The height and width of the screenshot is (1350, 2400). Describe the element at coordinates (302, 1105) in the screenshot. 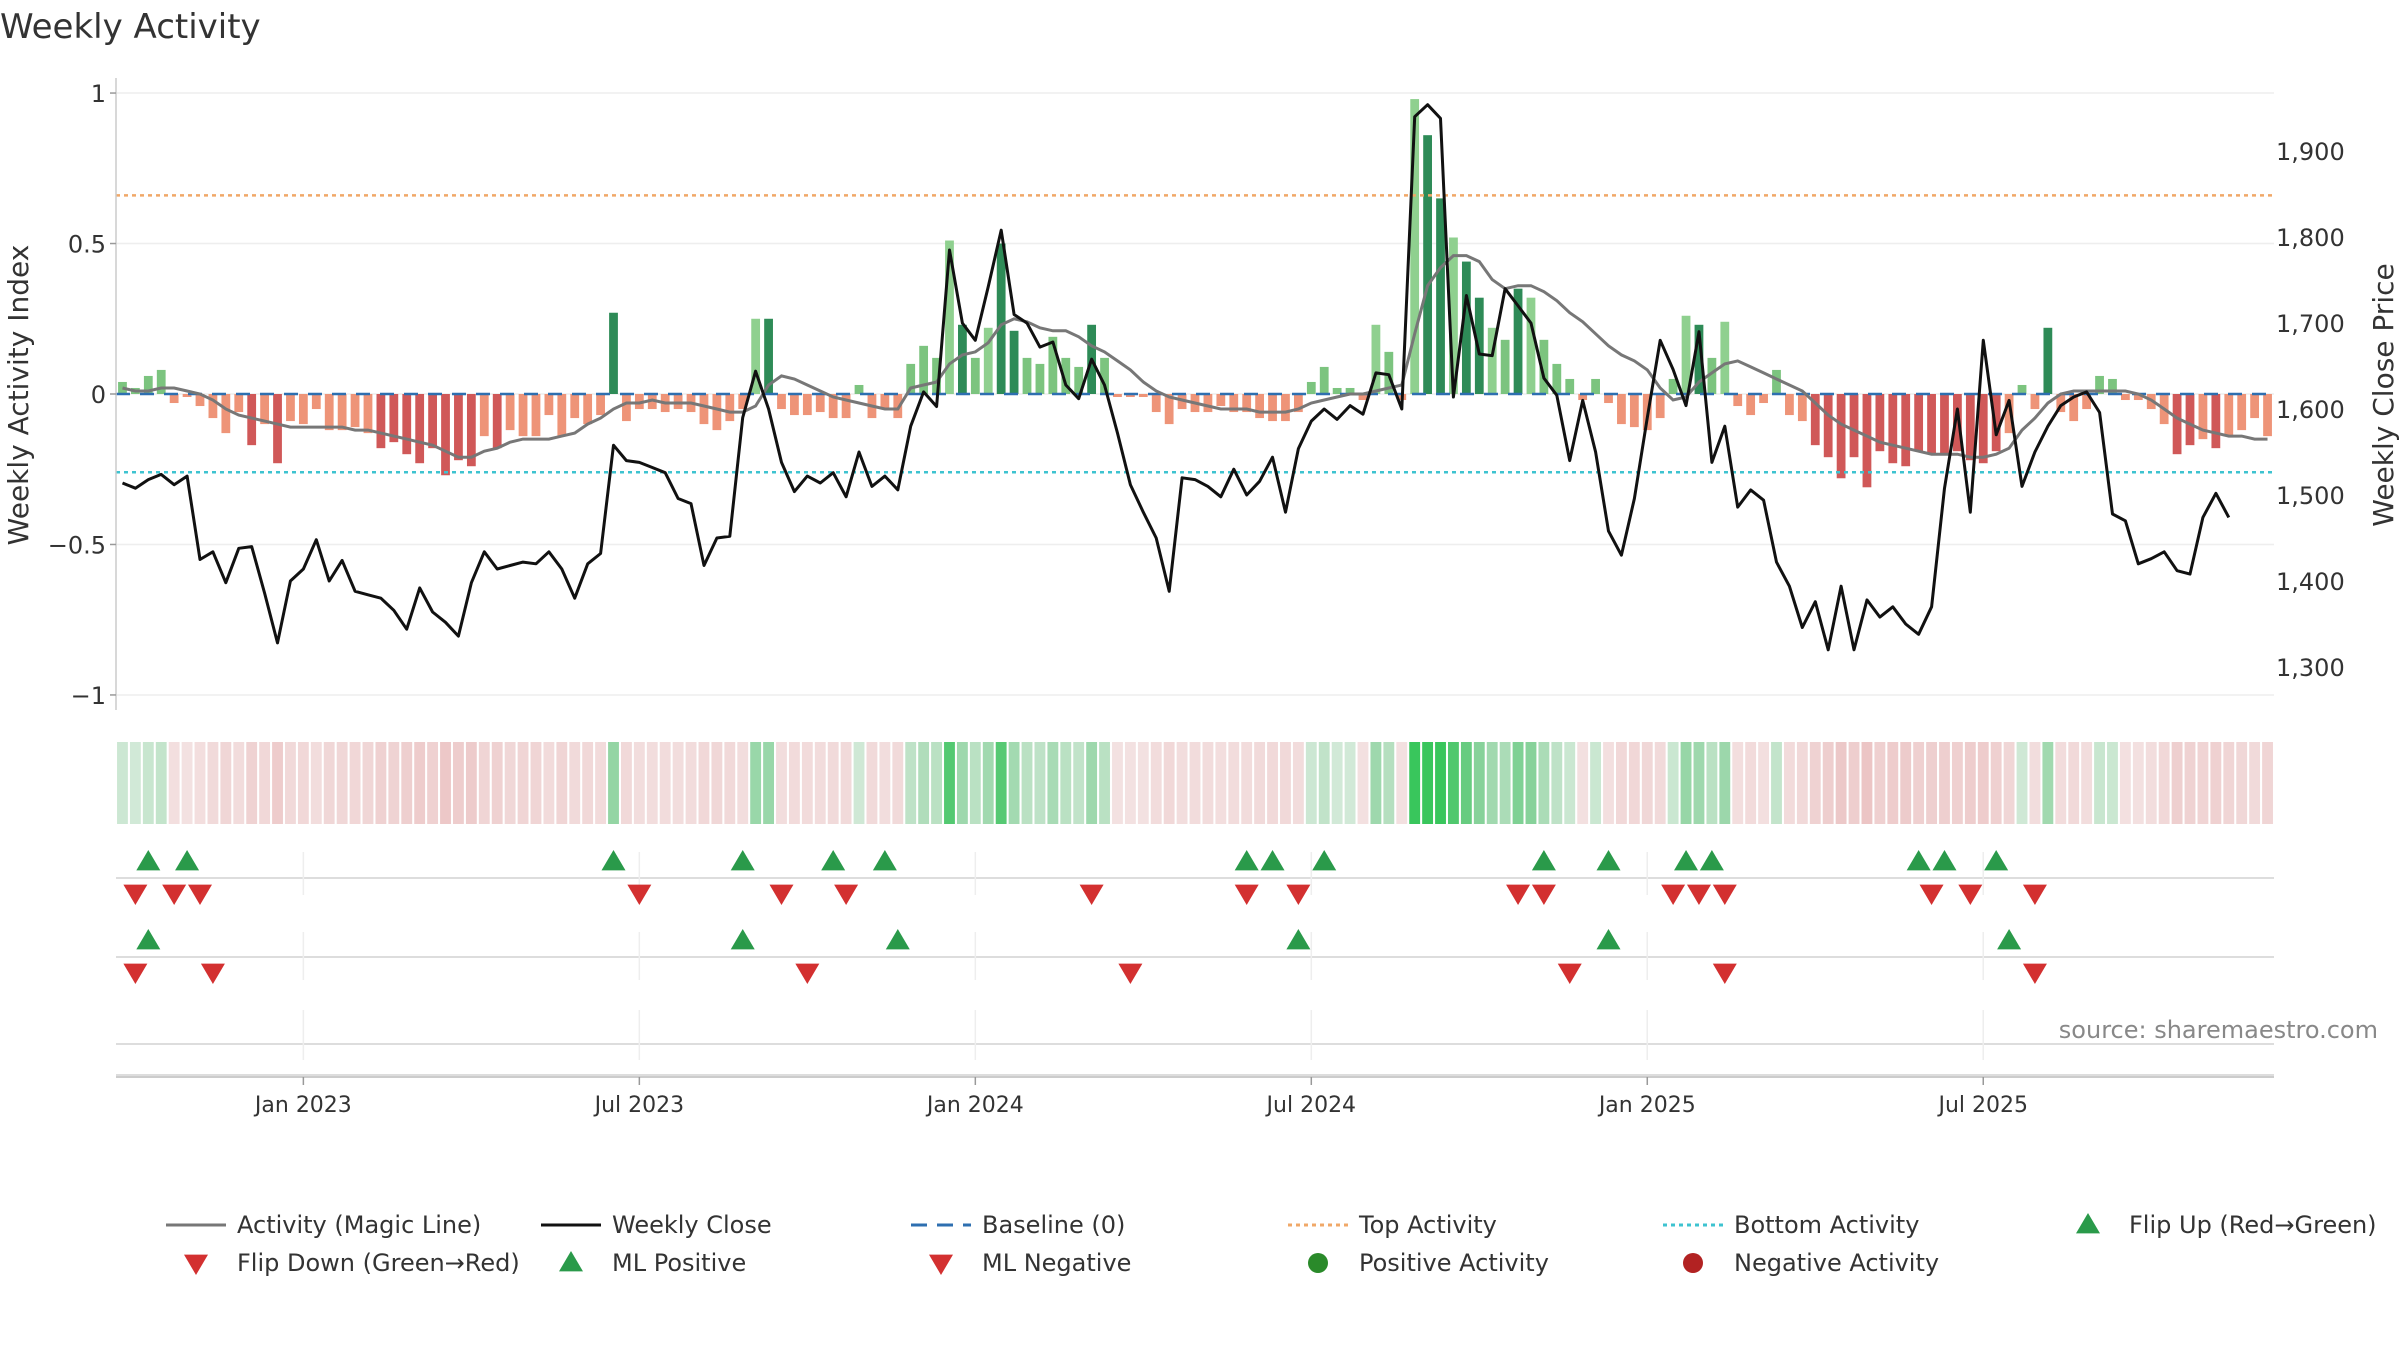

I see `x-tick-label-0: Jan 2023` at that location.